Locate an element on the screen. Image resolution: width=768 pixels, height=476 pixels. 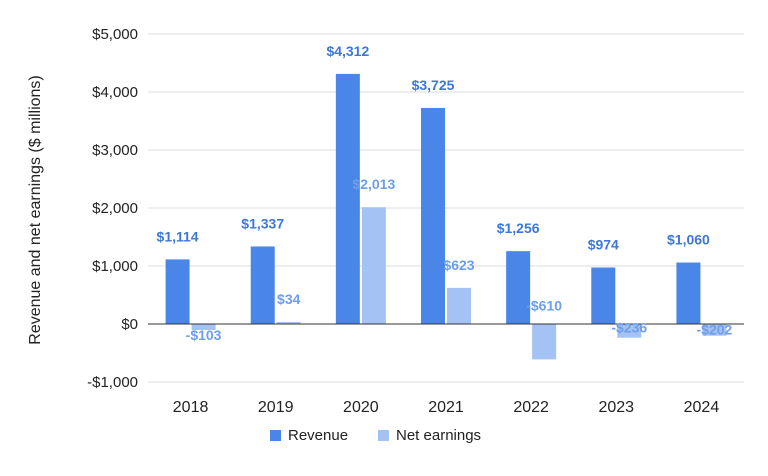
y-tick-label: $0 is located at coordinates (129, 324).